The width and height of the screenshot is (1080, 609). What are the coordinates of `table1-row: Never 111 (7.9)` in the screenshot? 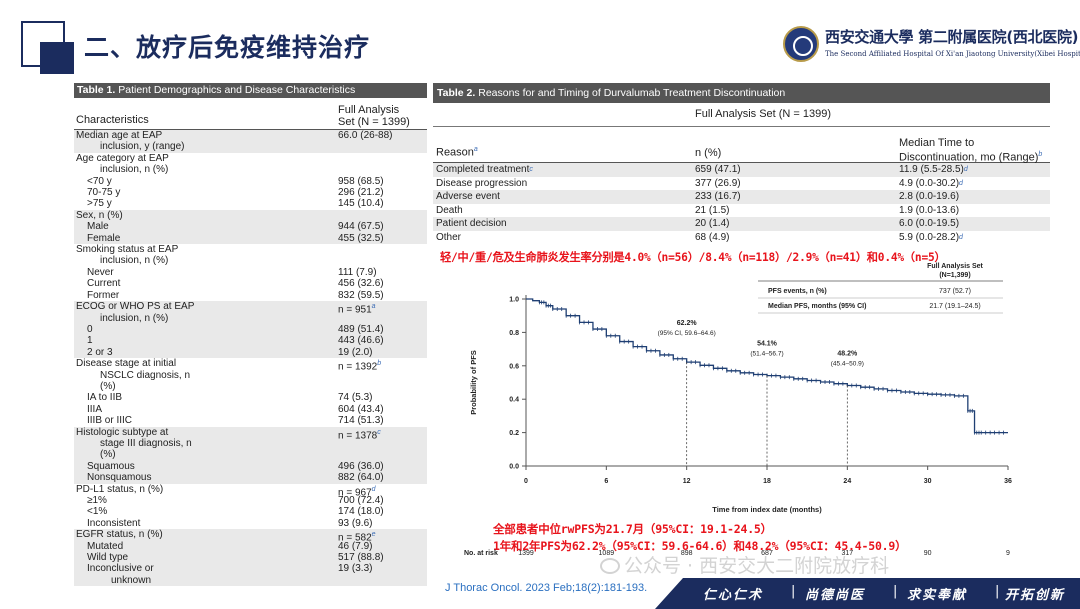 It's located at (250, 272).